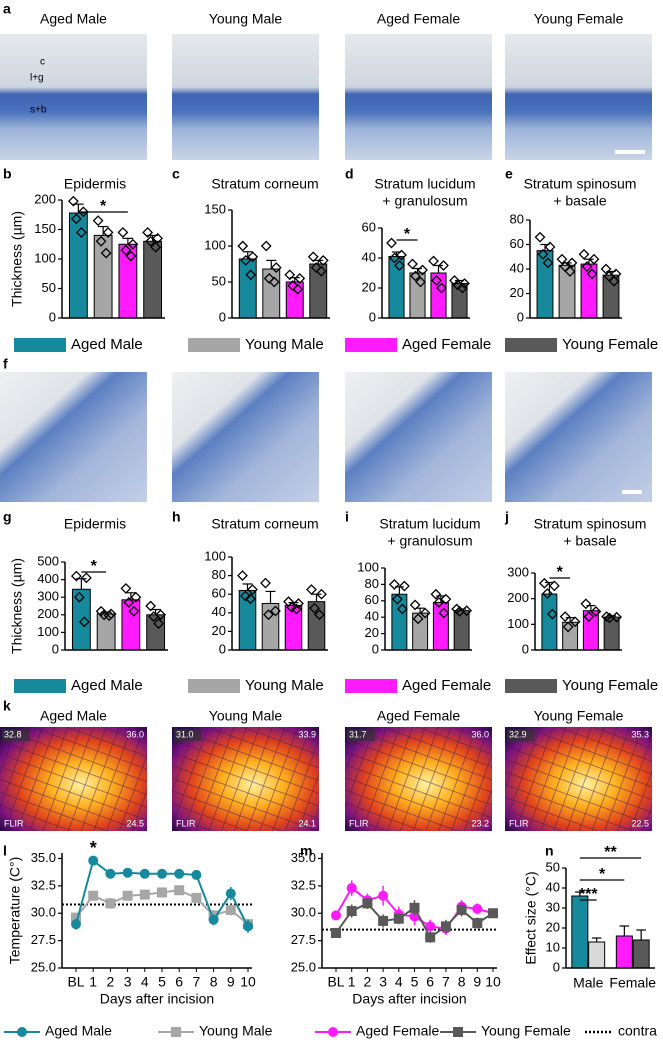 Image resolution: width=663 pixels, height=1050 pixels. Describe the element at coordinates (518, 734) in the screenshot. I see `temp-reading: 32.9` at that location.